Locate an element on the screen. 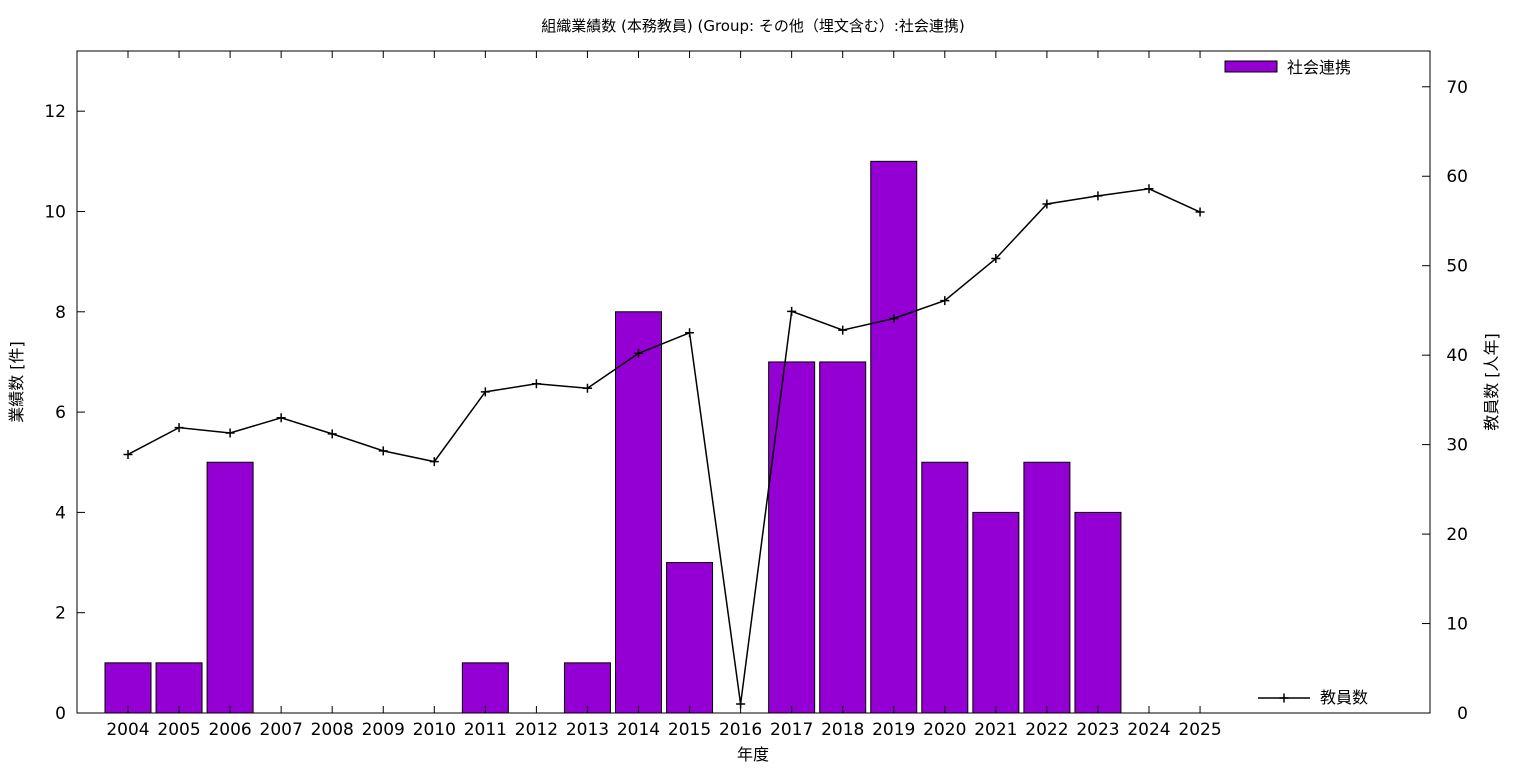  y-tick-label: 8 is located at coordinates (60, 313).